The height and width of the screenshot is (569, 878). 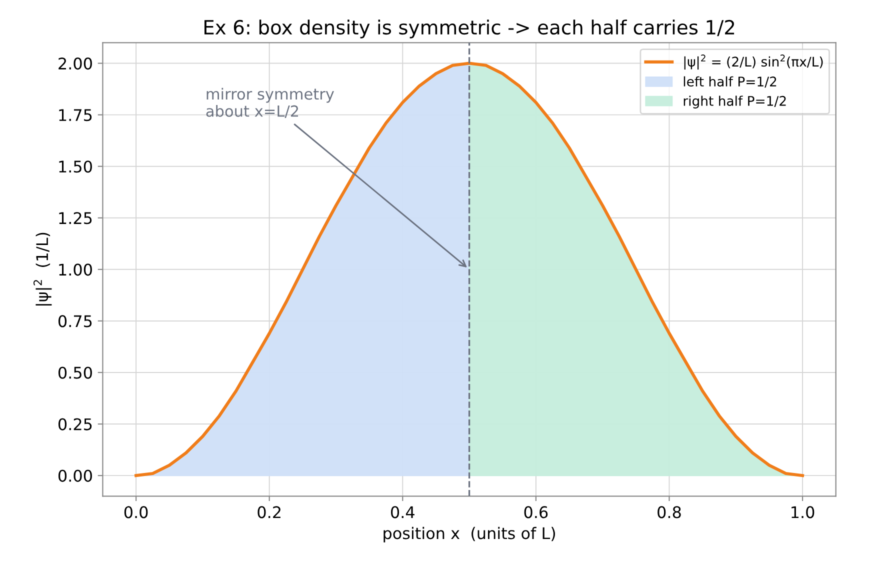 What do you see at coordinates (536, 512) in the screenshot?
I see `x-tick-label: 0.6` at bounding box center [536, 512].